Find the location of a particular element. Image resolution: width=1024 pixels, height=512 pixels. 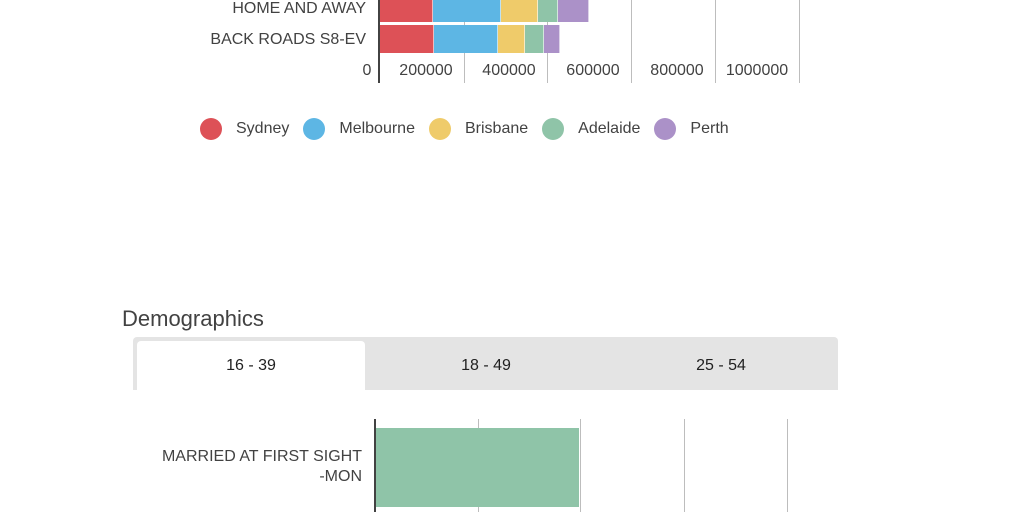

x-tick-label: 400000 is located at coordinates (509, 70).